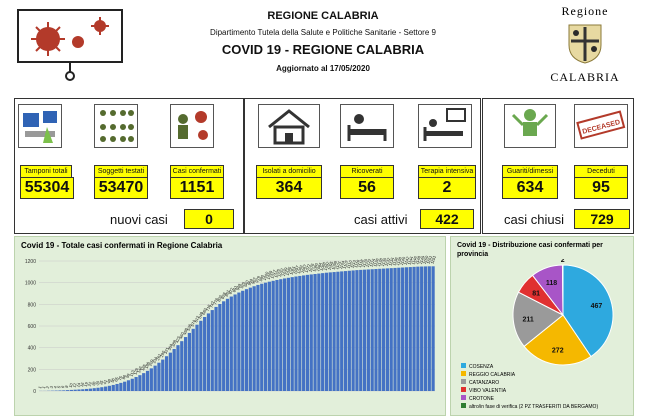 The image size is (646, 419). I want to click on legend-label: COSENZA, so click(481, 367).